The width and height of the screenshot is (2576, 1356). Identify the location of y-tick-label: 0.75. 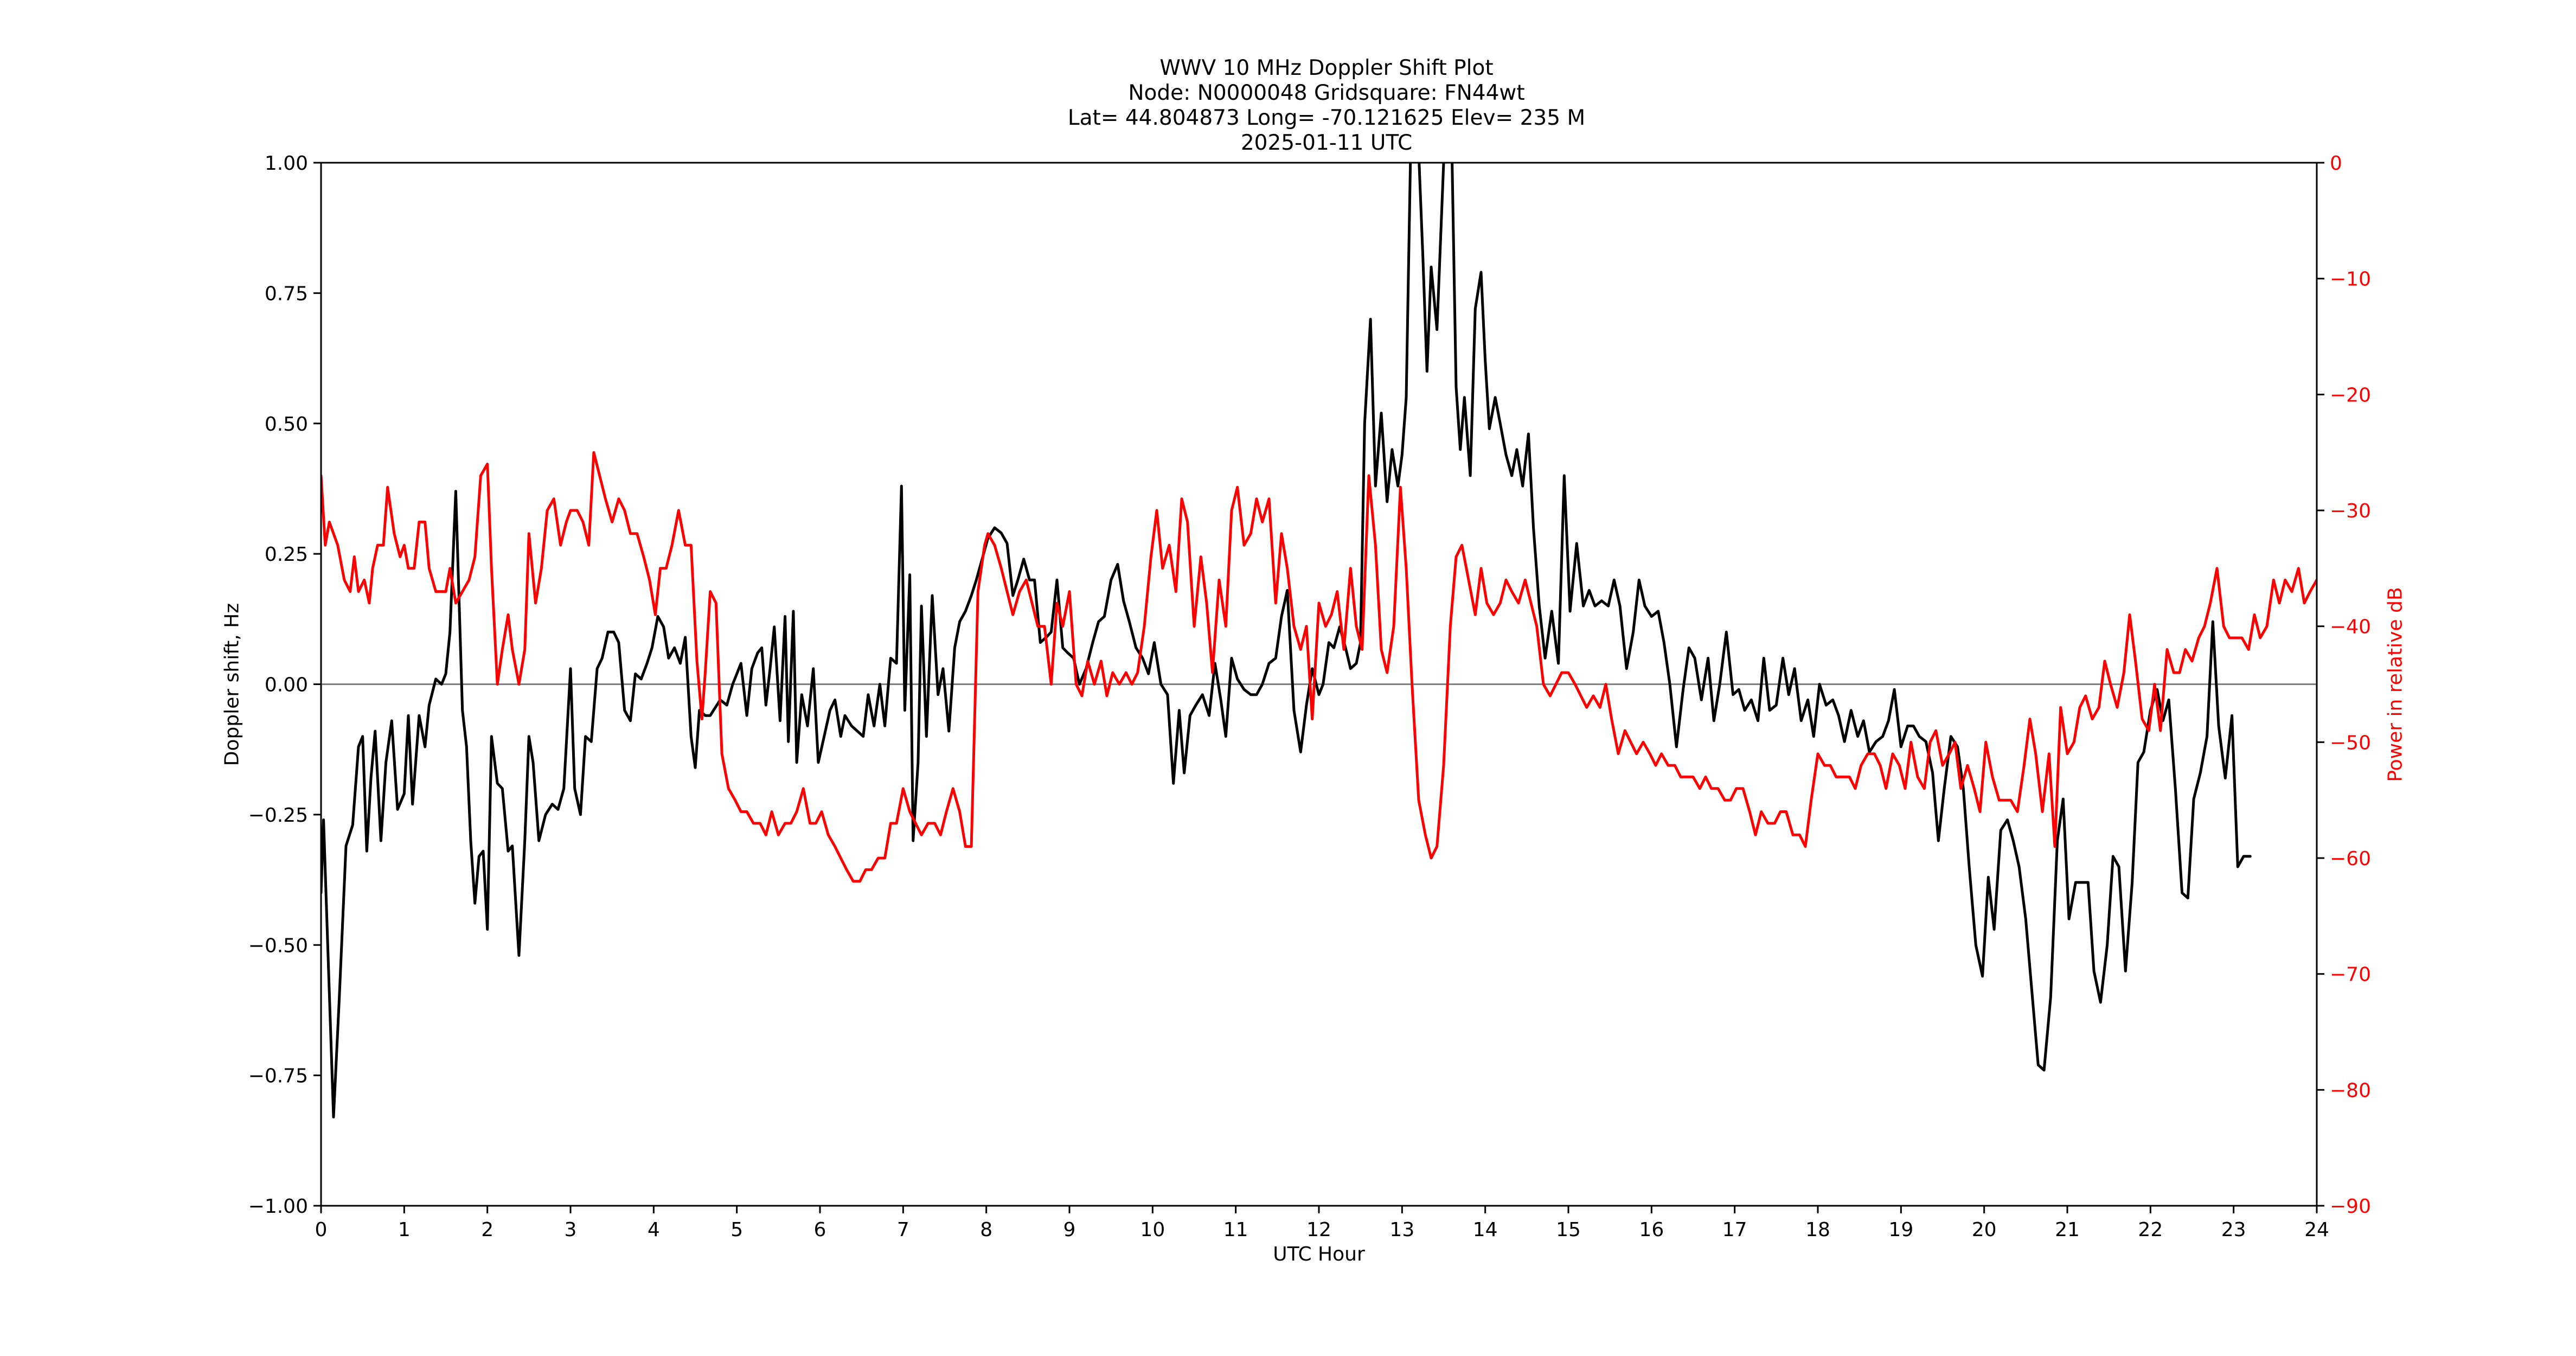
(286, 294).